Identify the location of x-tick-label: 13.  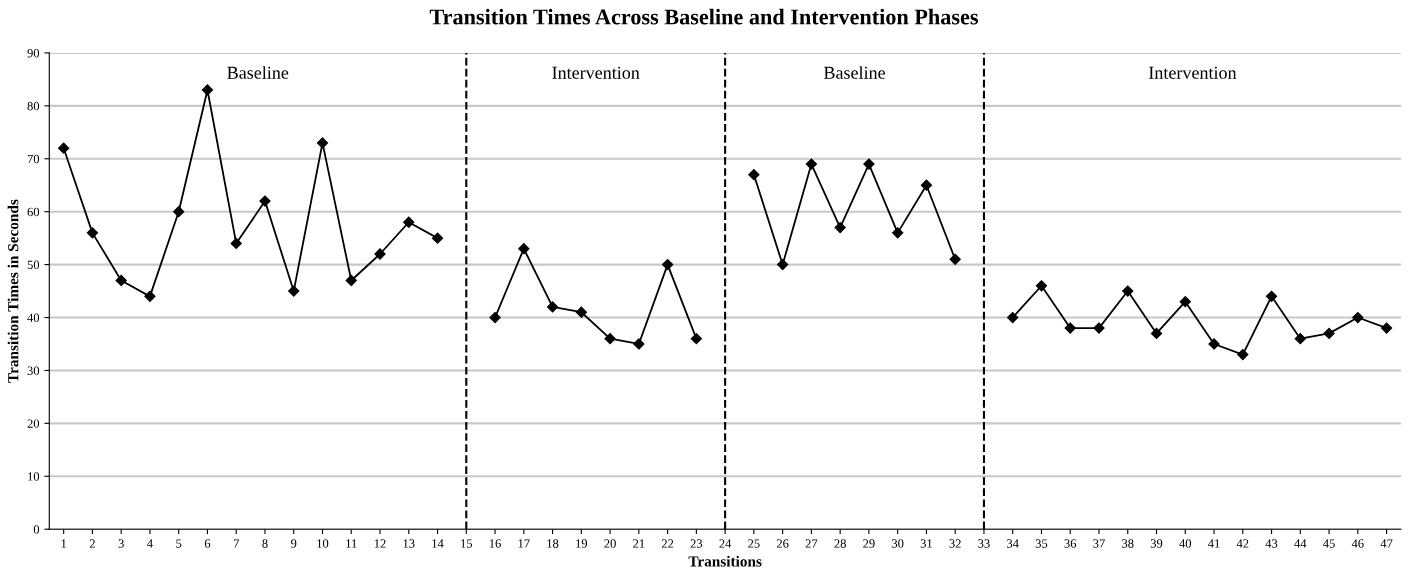
(409, 543).